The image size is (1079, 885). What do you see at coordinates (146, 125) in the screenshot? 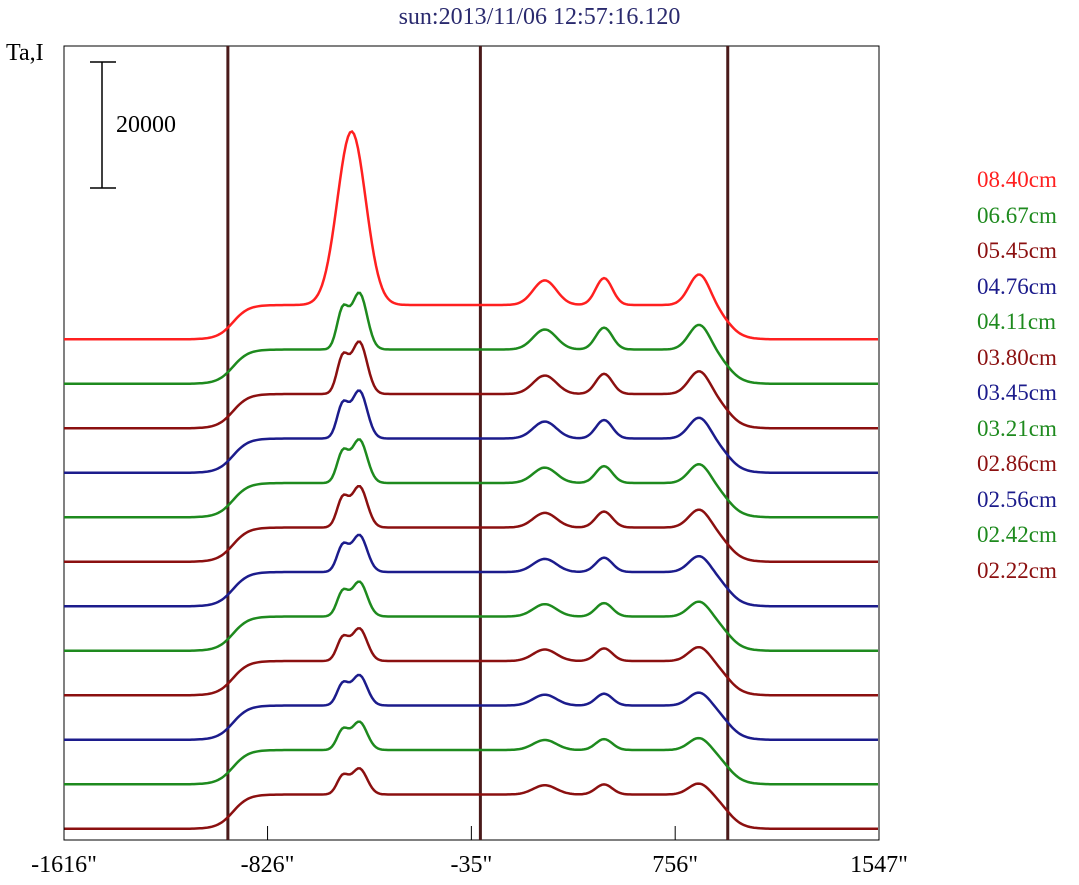
I see `scale-bar-label: 20000` at bounding box center [146, 125].